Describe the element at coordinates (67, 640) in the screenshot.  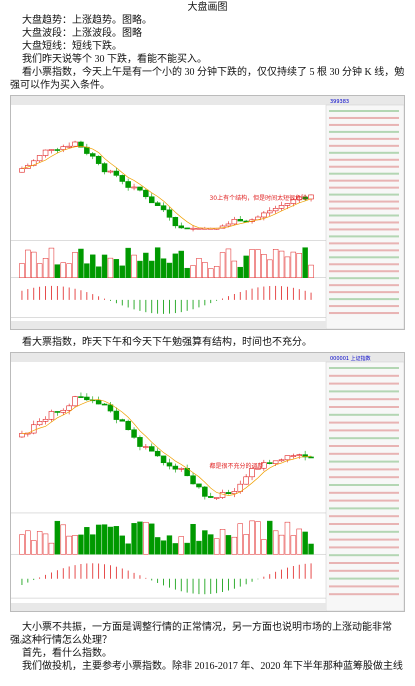
I see `paragraph: 这种行情怎么处理？` at that location.